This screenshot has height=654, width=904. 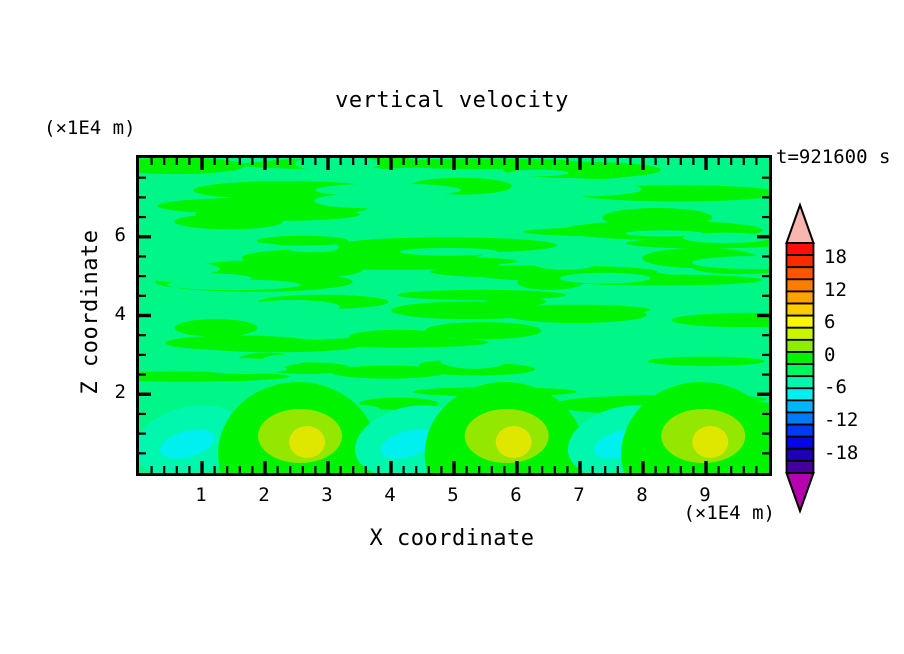 What do you see at coordinates (833, 157) in the screenshot?
I see `time-annotation: t=921600 s` at bounding box center [833, 157].